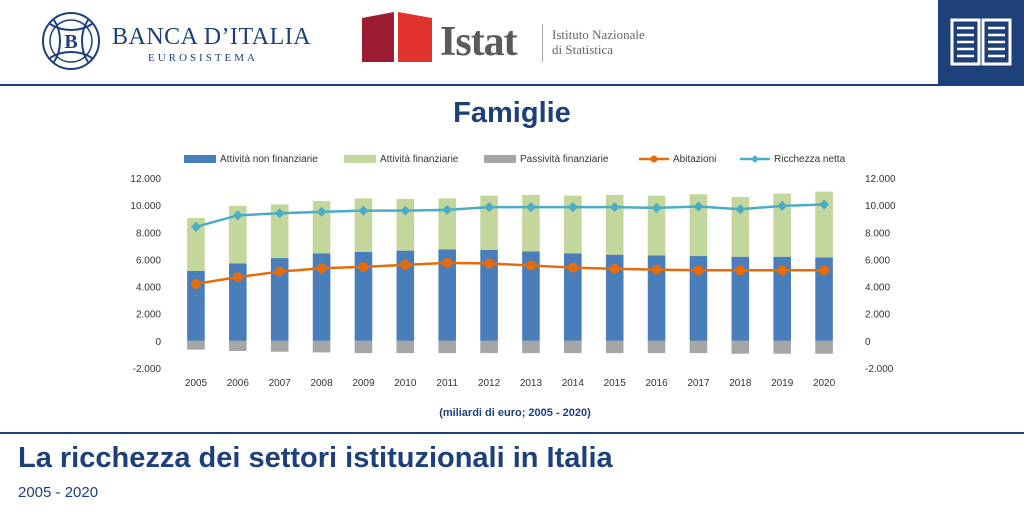 This screenshot has height=512, width=1024. I want to click on y-tick-label: 8.000, so click(148, 233).